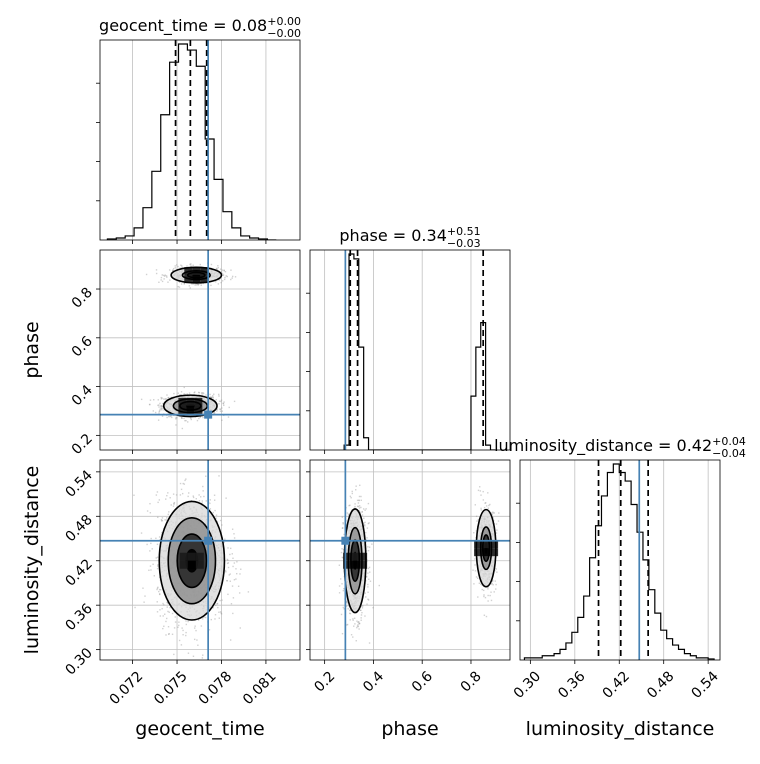 The image size is (760, 764). Describe the element at coordinates (603, 446) in the screenshot. I see `title-value: luminosity_distance = 0.42` at that location.